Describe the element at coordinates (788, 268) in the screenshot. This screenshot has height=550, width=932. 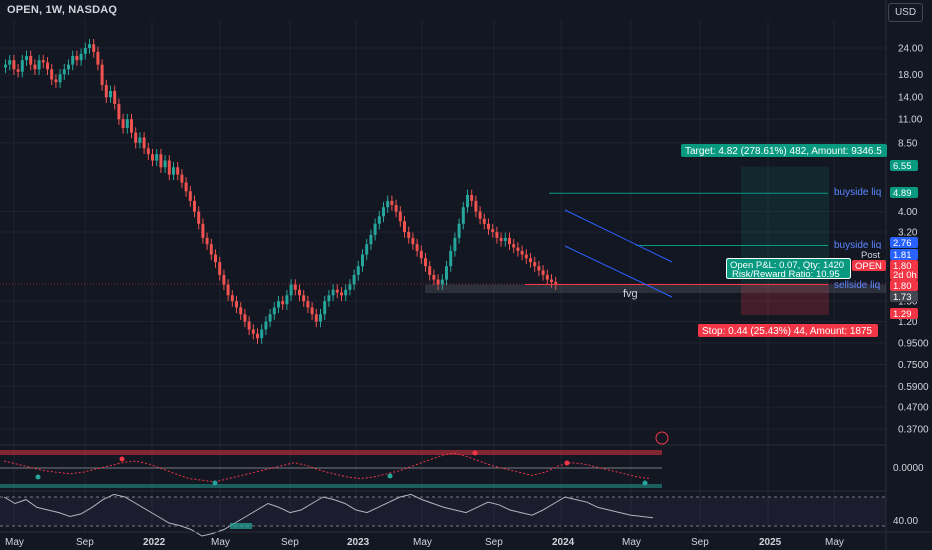
I see `pnl-box-border` at that location.